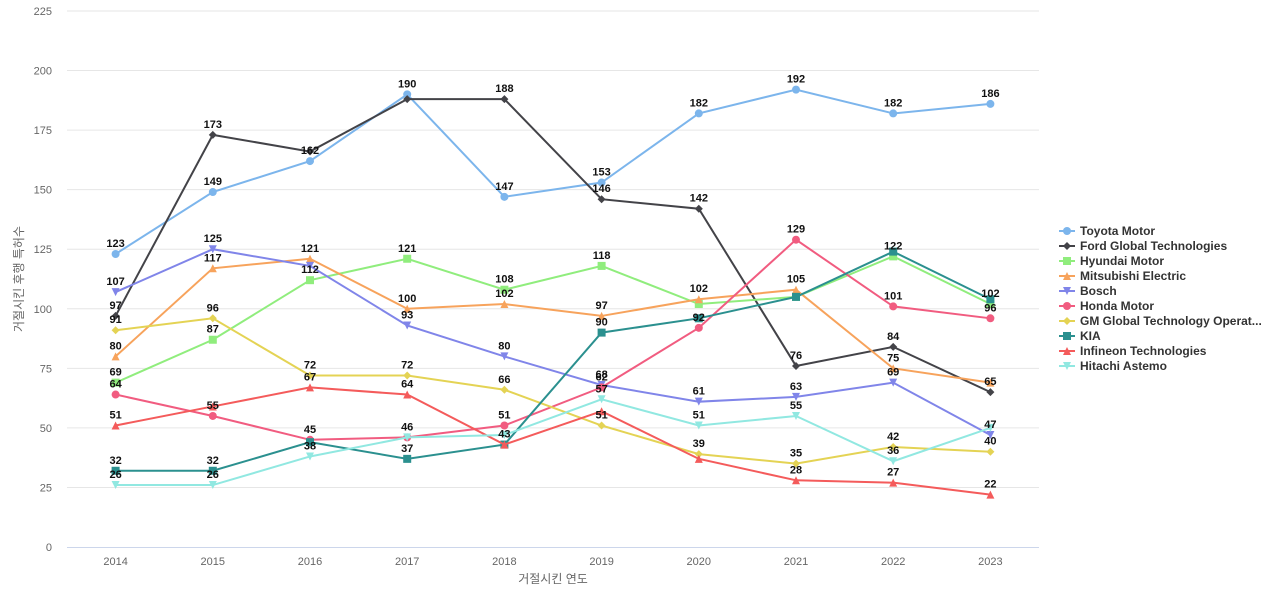 The height and width of the screenshot is (600, 1280). What do you see at coordinates (43, 72) in the screenshot?
I see `y-tick-label: 200` at bounding box center [43, 72].